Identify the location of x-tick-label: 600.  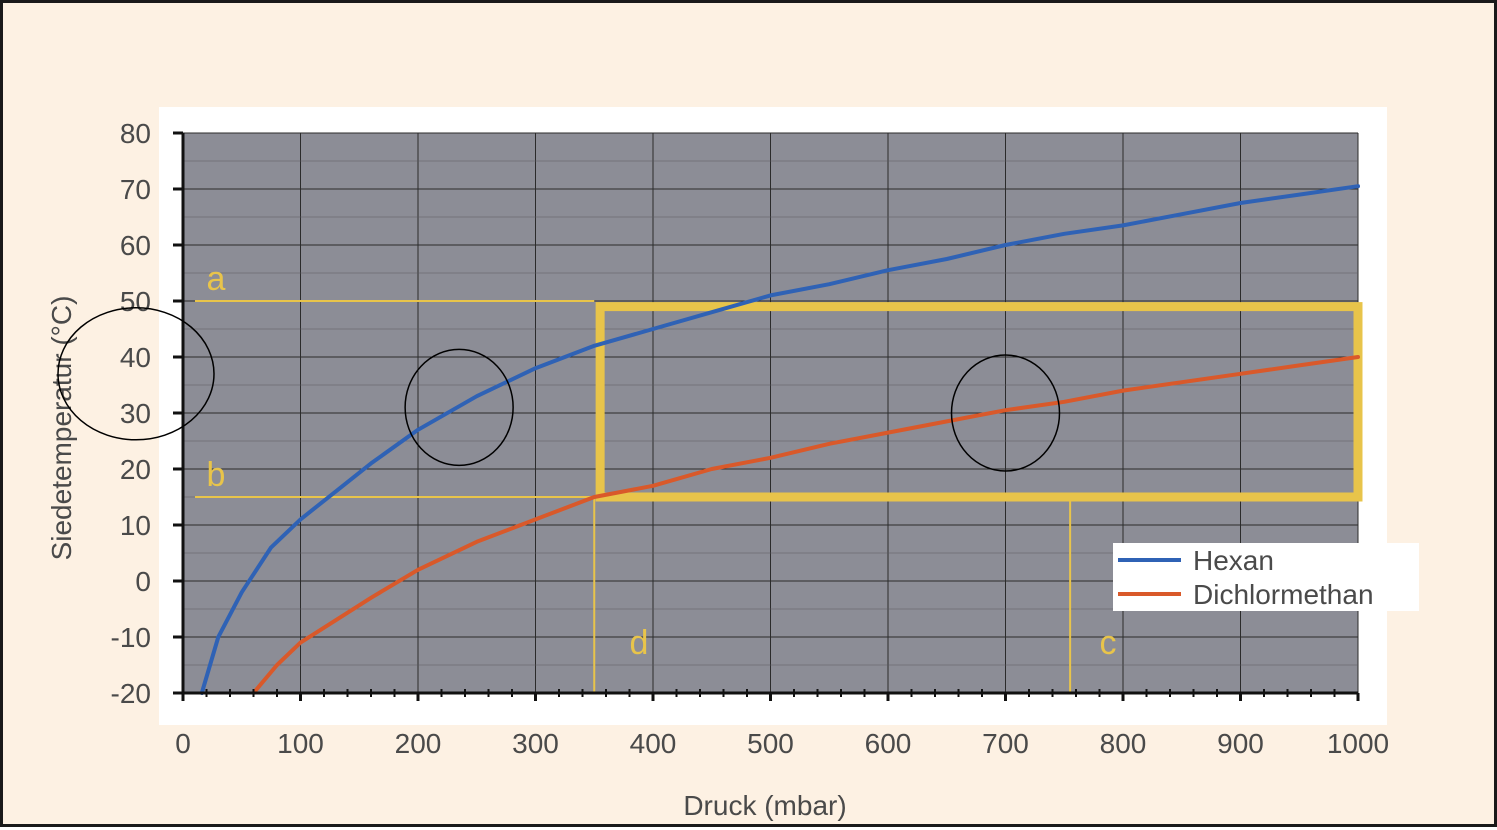
(888, 743).